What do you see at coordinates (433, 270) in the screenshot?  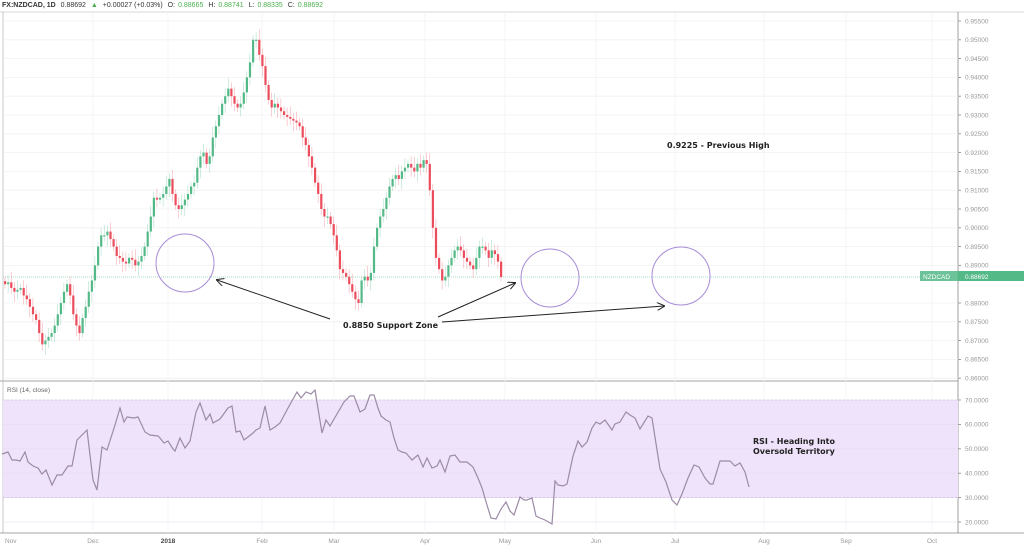 I see `support-circles` at bounding box center [433, 270].